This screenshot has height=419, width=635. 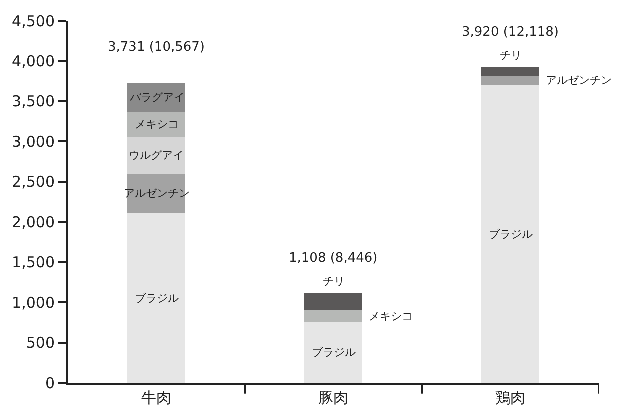 I want to click on x-tick-label: 豚肉, so click(x=333, y=398).